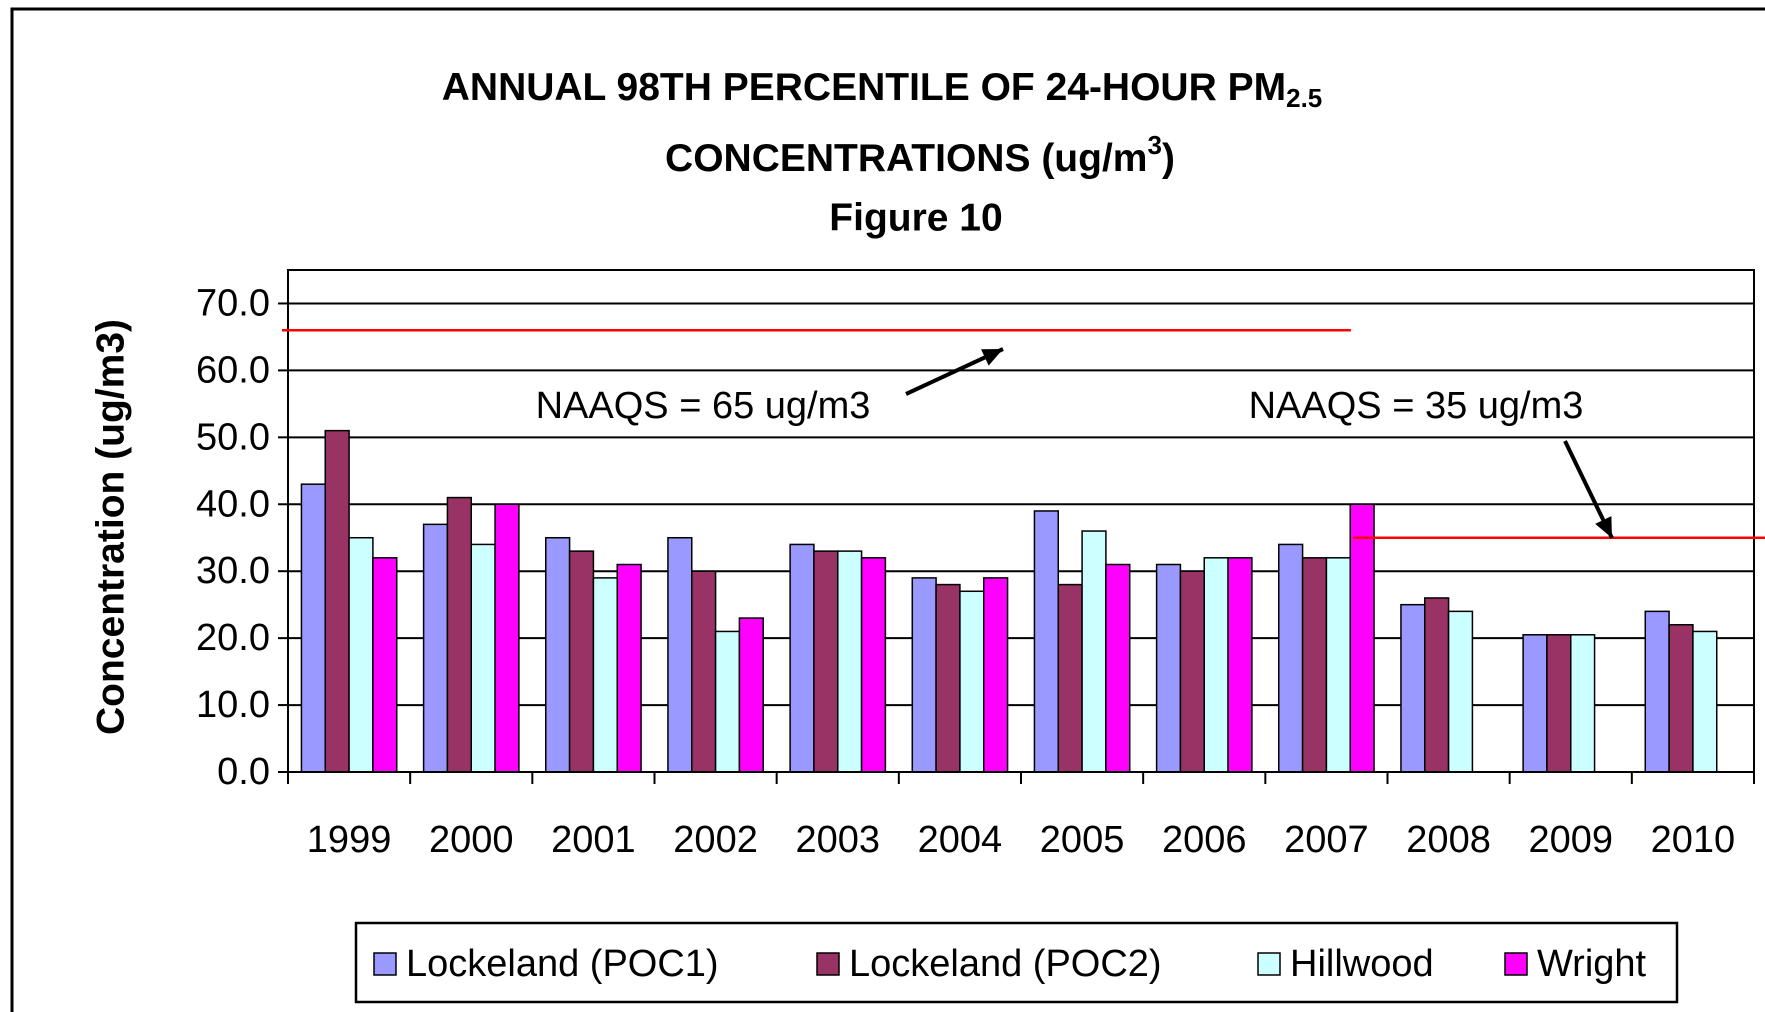 The width and height of the screenshot is (1765, 1012). I want to click on title-text: ANNUAL 98TH PERCENTILE OF 24-HOUR PM, so click(864, 87).